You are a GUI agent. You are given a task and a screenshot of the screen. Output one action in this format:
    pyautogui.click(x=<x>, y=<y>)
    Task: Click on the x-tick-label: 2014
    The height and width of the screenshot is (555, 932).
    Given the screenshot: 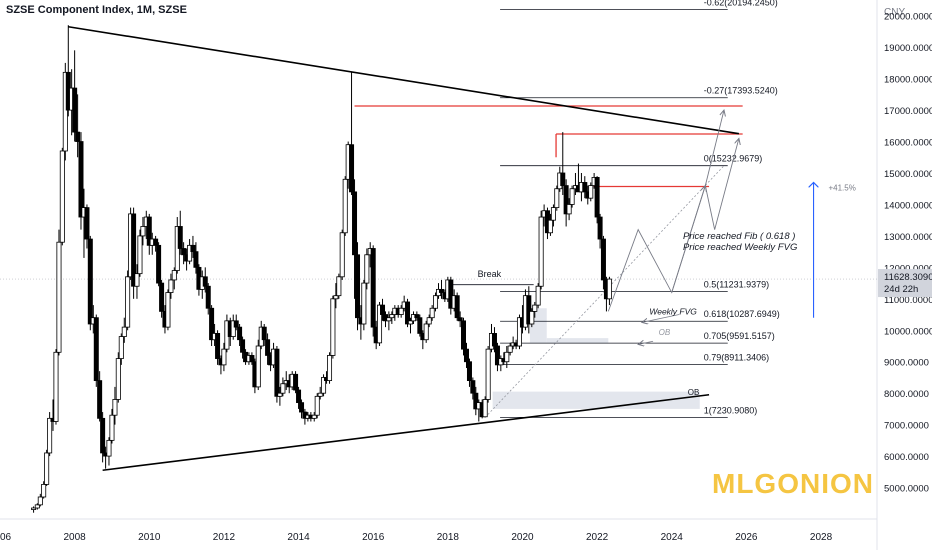 What is the action you would take?
    pyautogui.click(x=298, y=537)
    